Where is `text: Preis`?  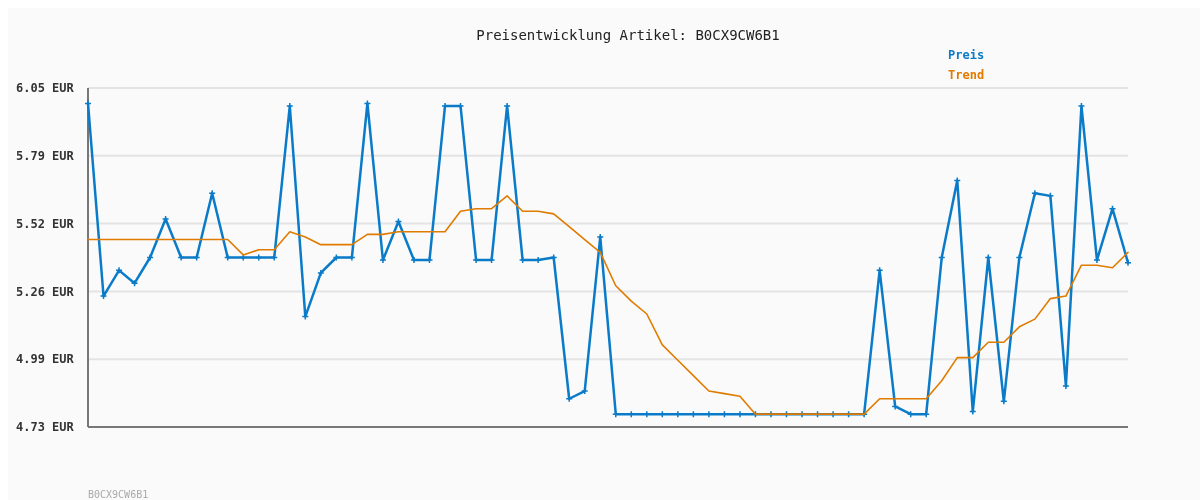 text: Preis is located at coordinates (966, 55).